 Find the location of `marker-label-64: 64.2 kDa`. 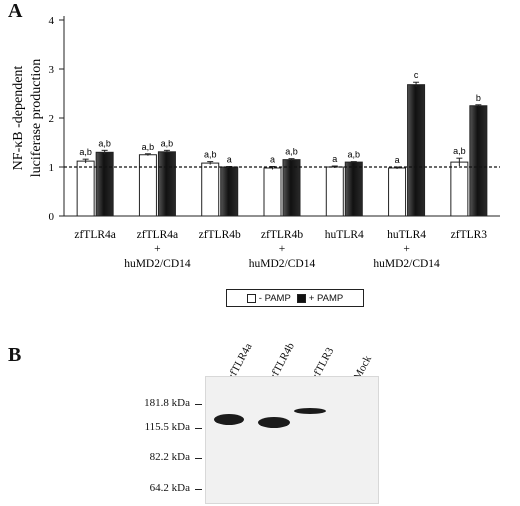

marker-label-64: 64.2 kDa is located at coordinates (169, 488).